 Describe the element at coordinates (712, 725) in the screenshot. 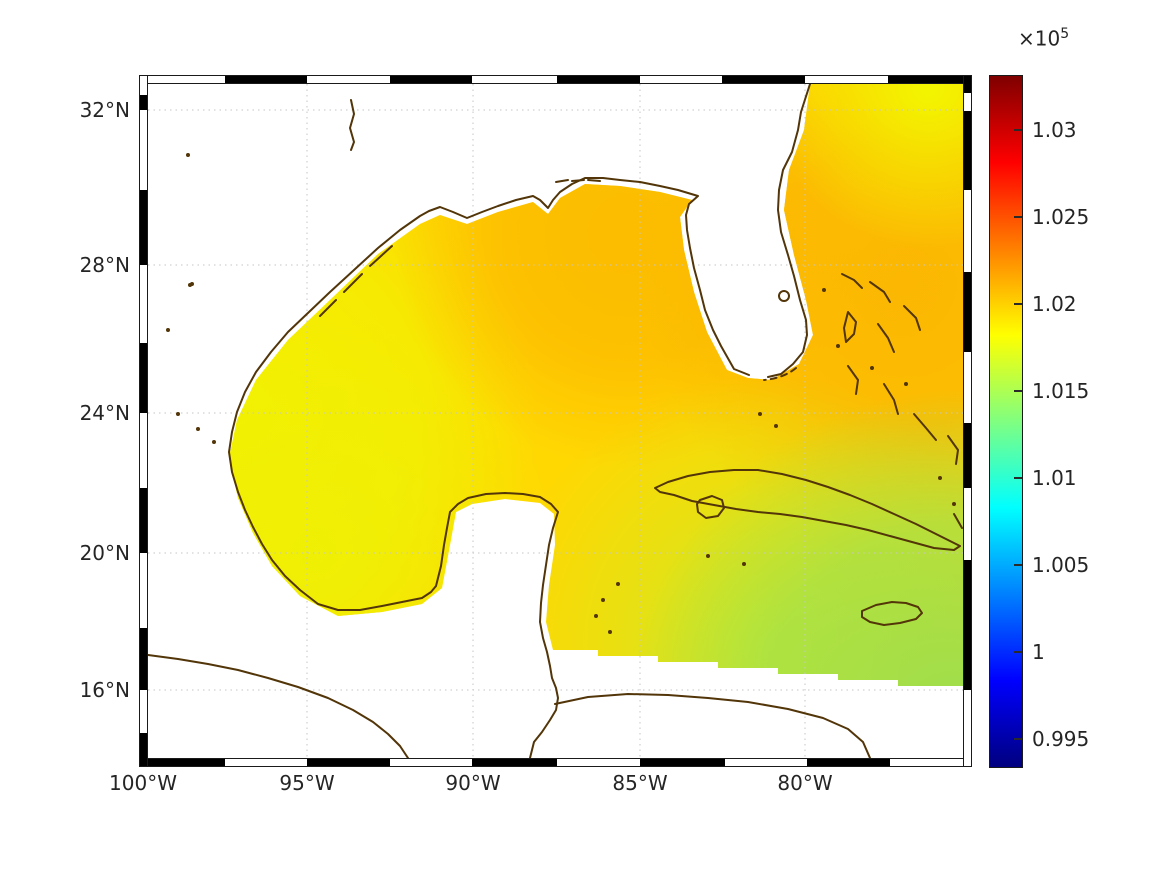

I see `coastline-honduras` at that location.